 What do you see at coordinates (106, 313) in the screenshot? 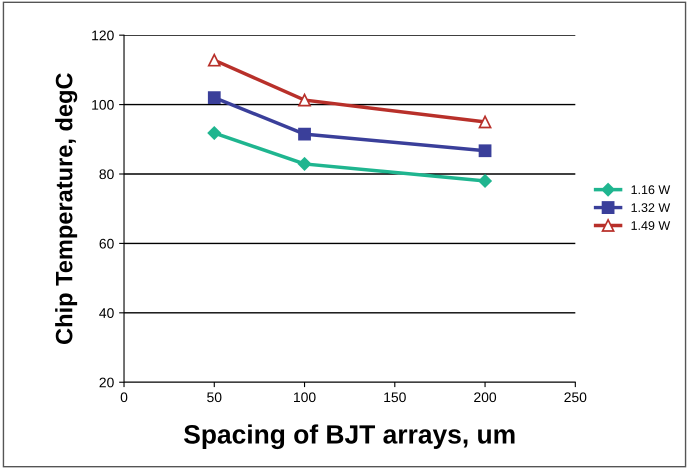
I see `y-tick-label: 40` at bounding box center [106, 313].